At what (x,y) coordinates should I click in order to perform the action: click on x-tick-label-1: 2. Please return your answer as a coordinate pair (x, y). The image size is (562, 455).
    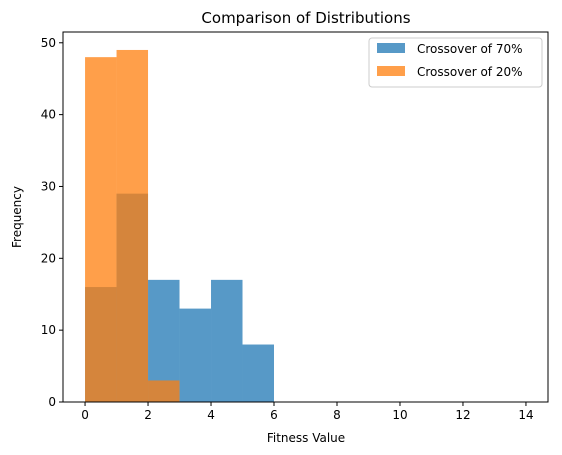
    Looking at the image, I should click on (148, 415).